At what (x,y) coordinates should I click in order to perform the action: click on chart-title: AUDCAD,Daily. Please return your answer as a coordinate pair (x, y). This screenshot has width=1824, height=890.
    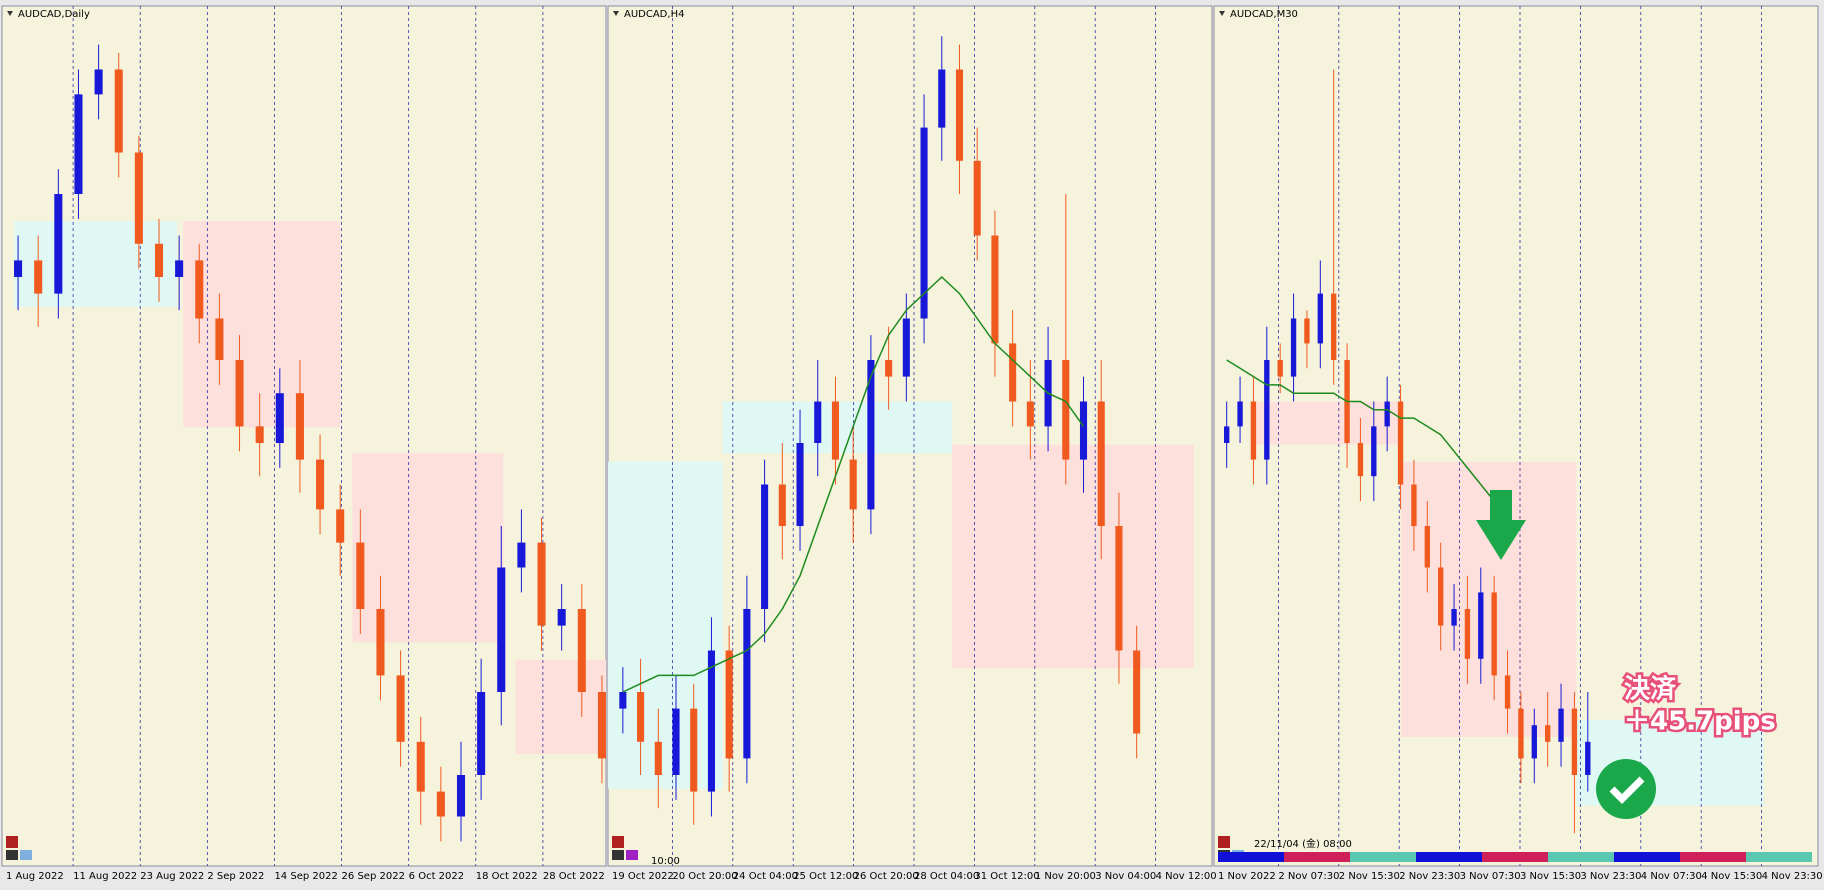
    Looking at the image, I should click on (54, 14).